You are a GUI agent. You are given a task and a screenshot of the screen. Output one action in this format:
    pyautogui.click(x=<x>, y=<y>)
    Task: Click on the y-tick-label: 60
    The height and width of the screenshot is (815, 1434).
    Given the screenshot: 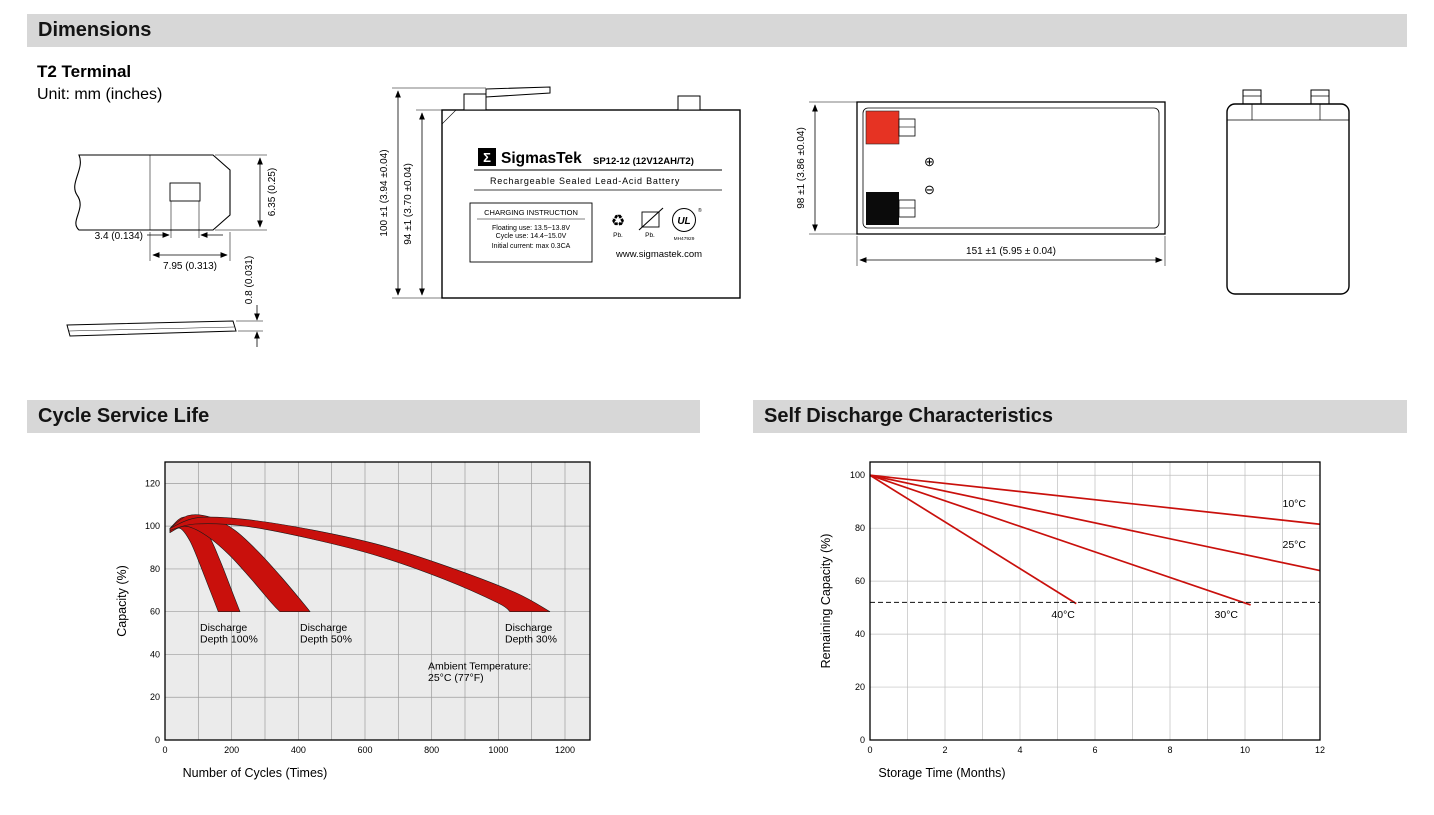 What is the action you would take?
    pyautogui.click(x=155, y=612)
    